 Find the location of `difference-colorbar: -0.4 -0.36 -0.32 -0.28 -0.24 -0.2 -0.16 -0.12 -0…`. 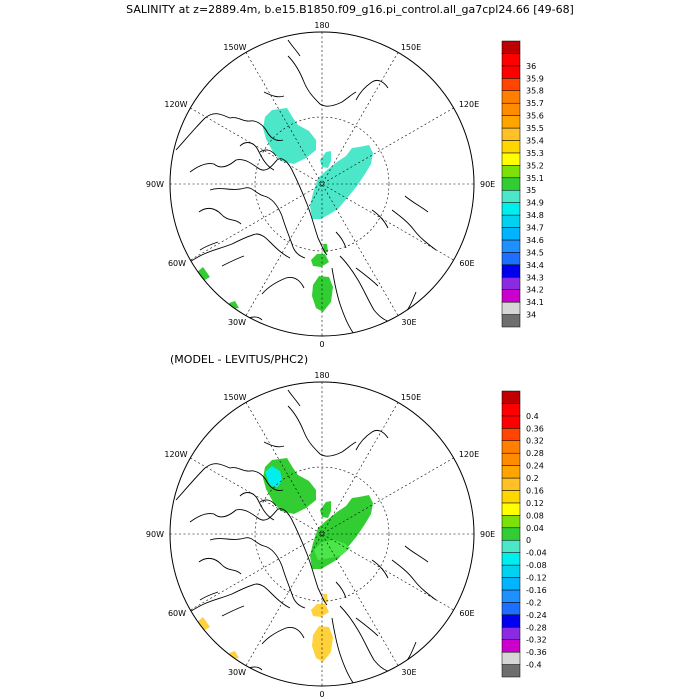

difference-colorbar: -0.4 -0.36 -0.32 -0.28 -0.24 -0.2 -0.16 -0.12 -0… is located at coordinates (524, 534).